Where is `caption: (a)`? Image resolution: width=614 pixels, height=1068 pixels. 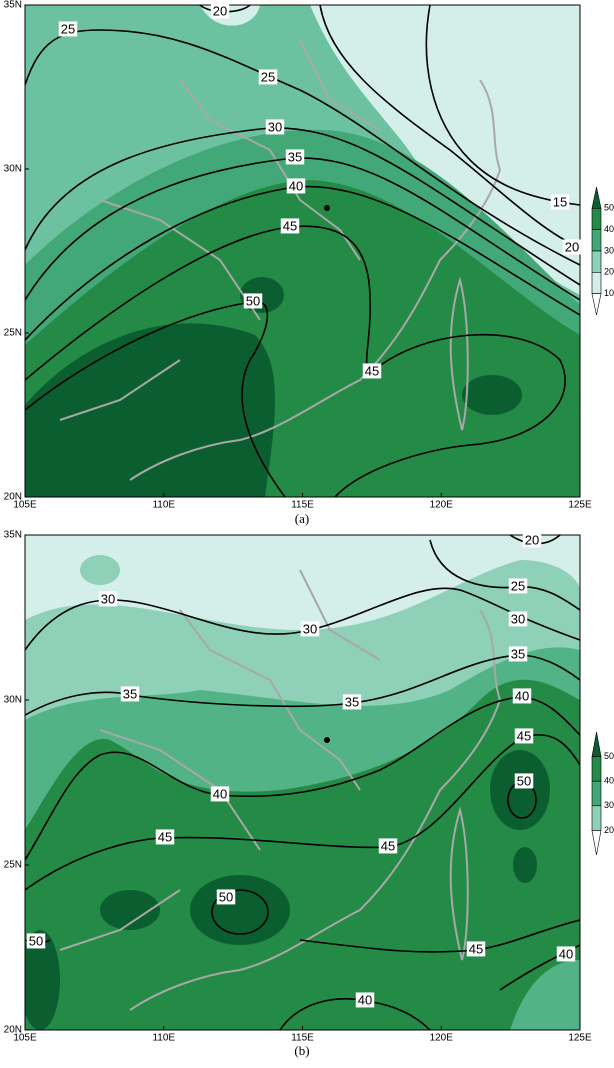
caption: (a) is located at coordinates (302, 518).